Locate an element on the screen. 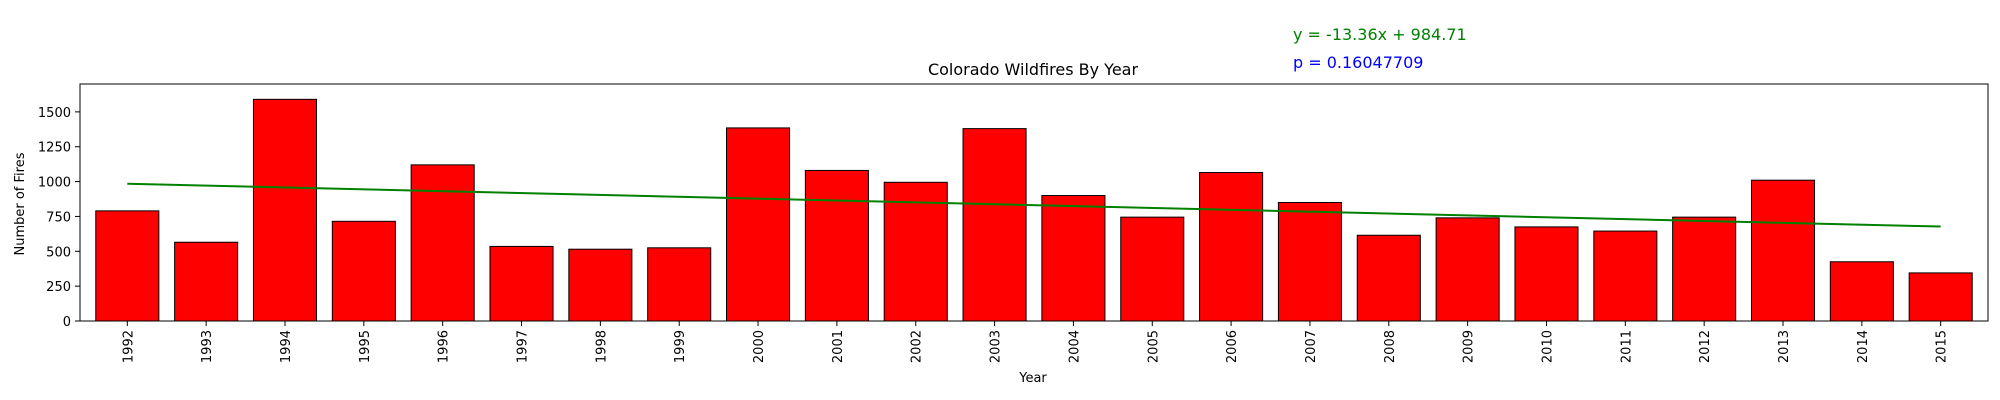 Image resolution: width=2000 pixels, height=400 pixels. x-tick-label: 2012 is located at coordinates (1705, 346).